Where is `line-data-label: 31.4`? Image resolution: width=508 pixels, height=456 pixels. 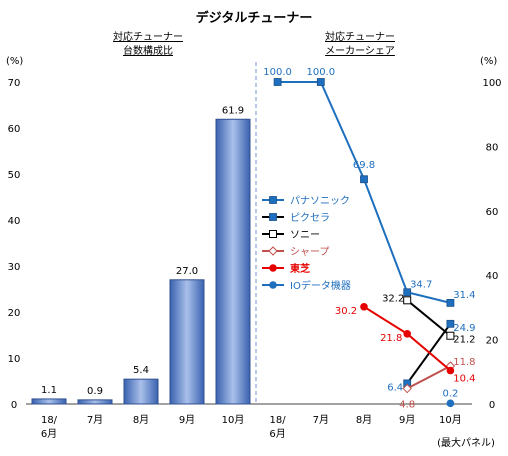
line-data-label: 31.4 is located at coordinates (464, 295).